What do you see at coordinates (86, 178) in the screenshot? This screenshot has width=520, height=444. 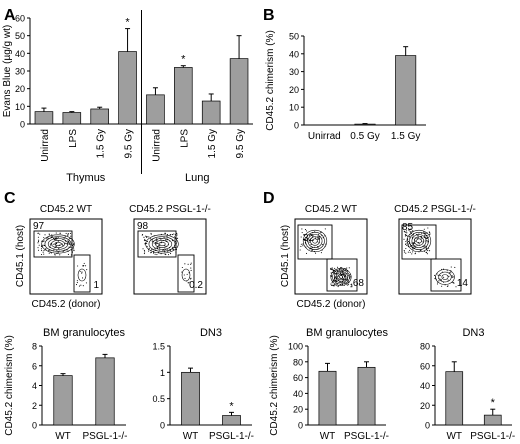 I see `group-label: Thymus` at bounding box center [86, 178].